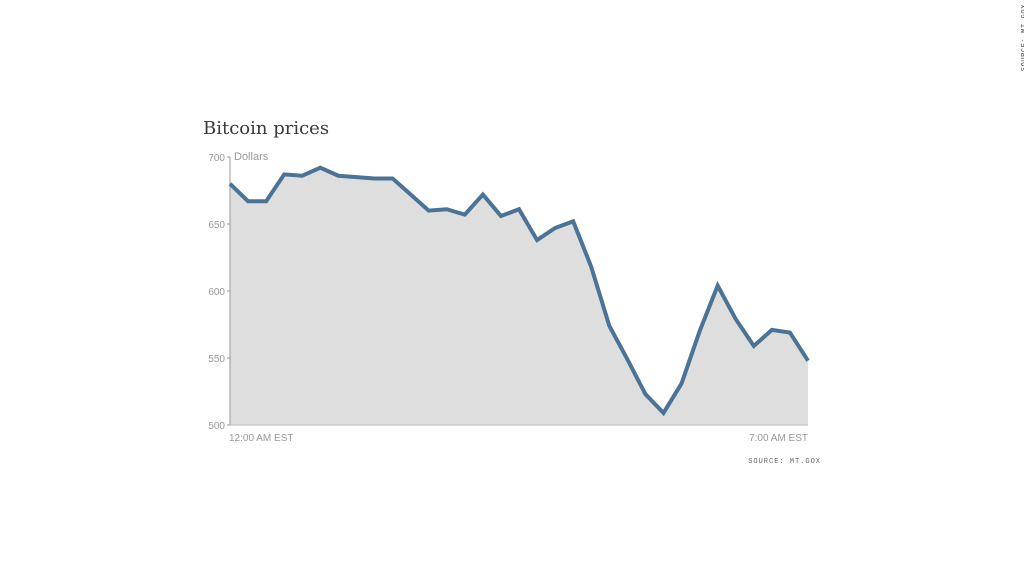 This screenshot has width=1024, height=576. I want to click on y-tick-label: 700, so click(216, 158).